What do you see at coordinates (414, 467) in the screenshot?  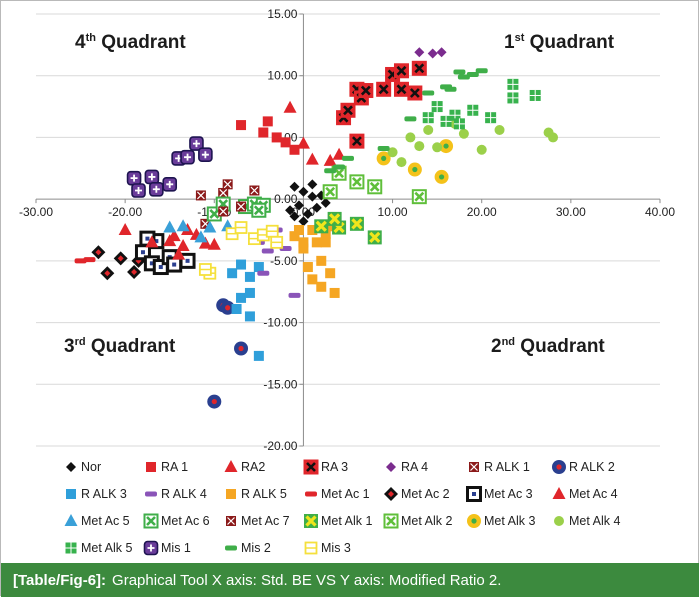 I see `legend-label: RA 4` at bounding box center [414, 467].